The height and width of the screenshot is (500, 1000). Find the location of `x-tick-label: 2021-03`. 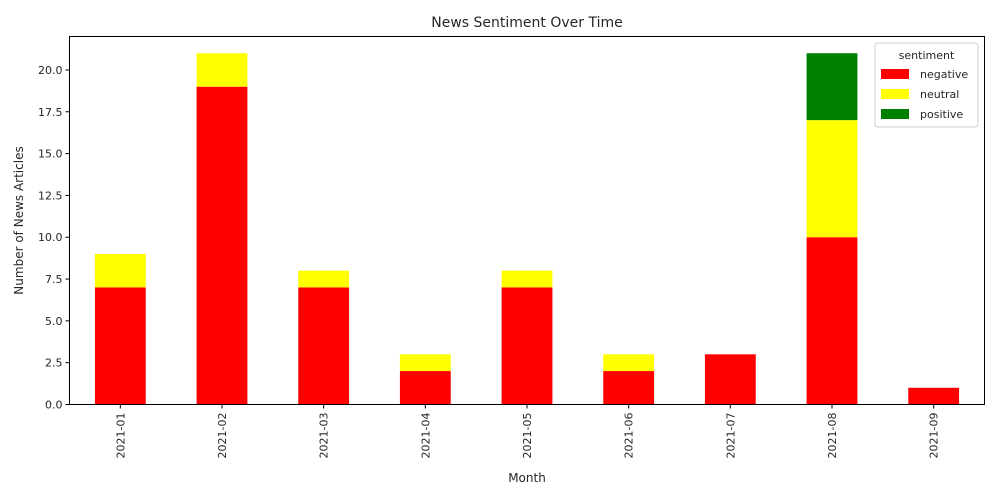

x-tick-label: 2021-03 is located at coordinates (324, 436).